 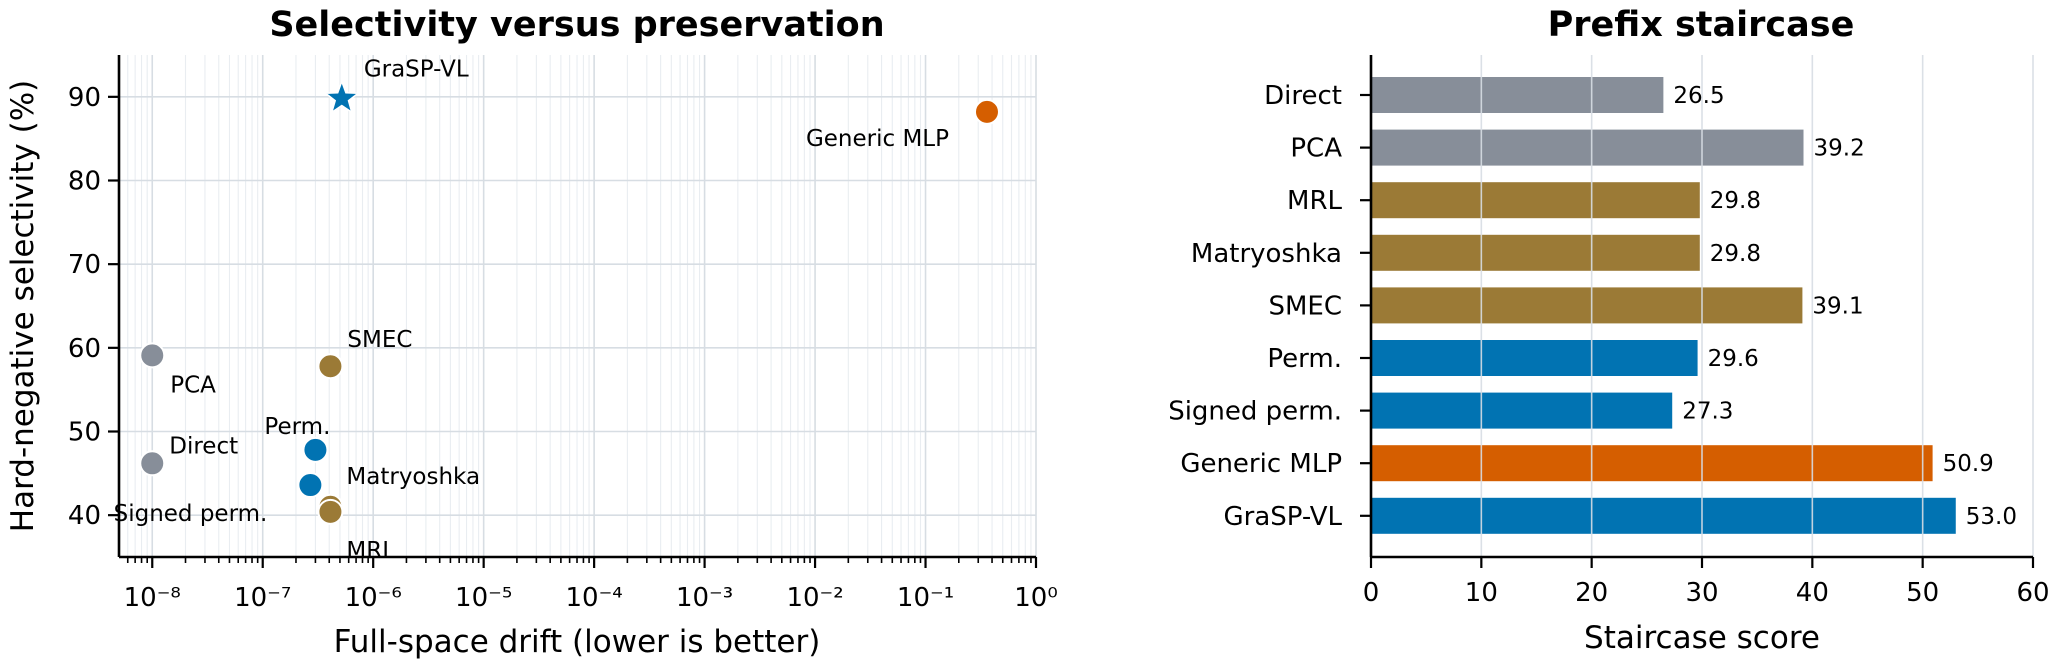 What do you see at coordinates (1591, 593) in the screenshot?
I see `bar-x-tick-label: 20` at bounding box center [1591, 593].